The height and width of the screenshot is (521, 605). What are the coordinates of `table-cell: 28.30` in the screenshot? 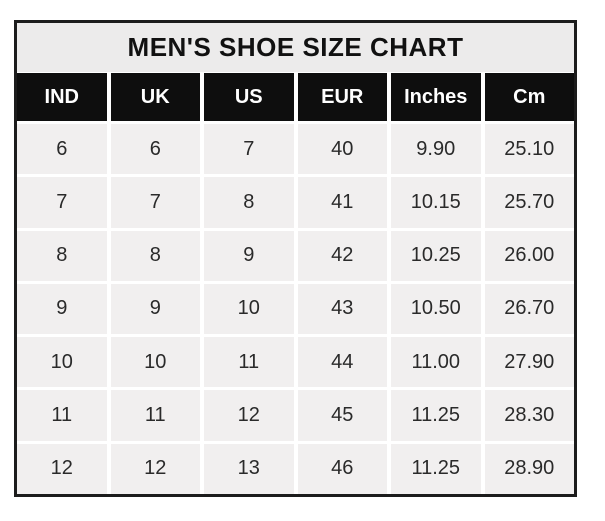 It's located at (529, 415).